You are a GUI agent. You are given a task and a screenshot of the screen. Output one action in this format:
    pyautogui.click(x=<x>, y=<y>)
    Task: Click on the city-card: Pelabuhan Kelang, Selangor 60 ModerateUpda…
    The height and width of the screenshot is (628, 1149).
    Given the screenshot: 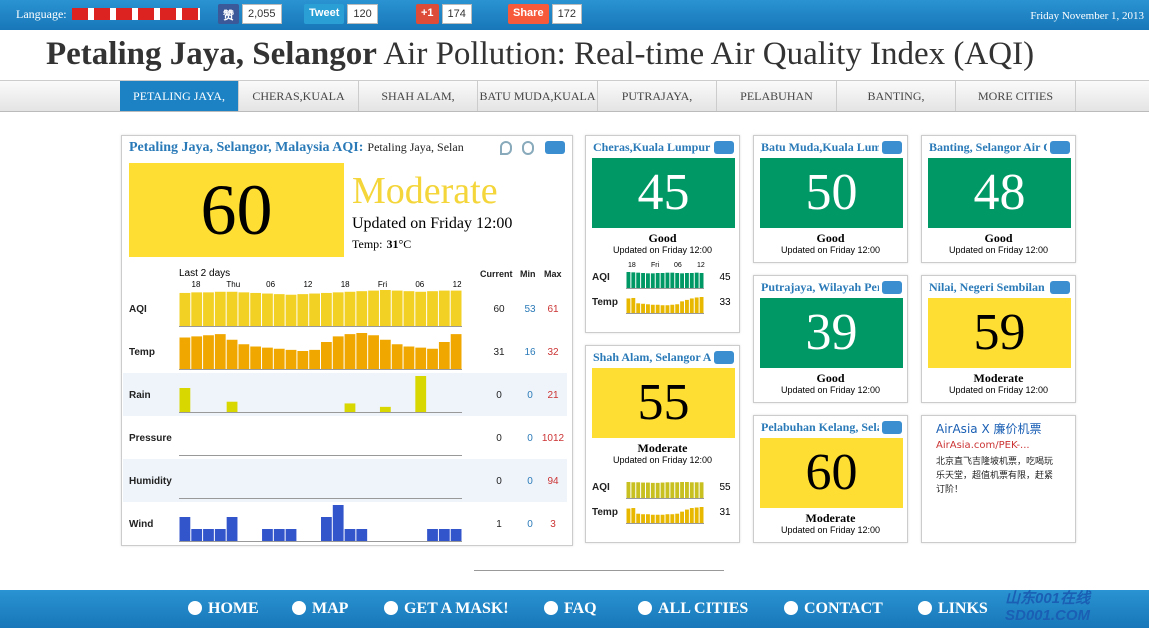 What is the action you would take?
    pyautogui.click(x=830, y=479)
    